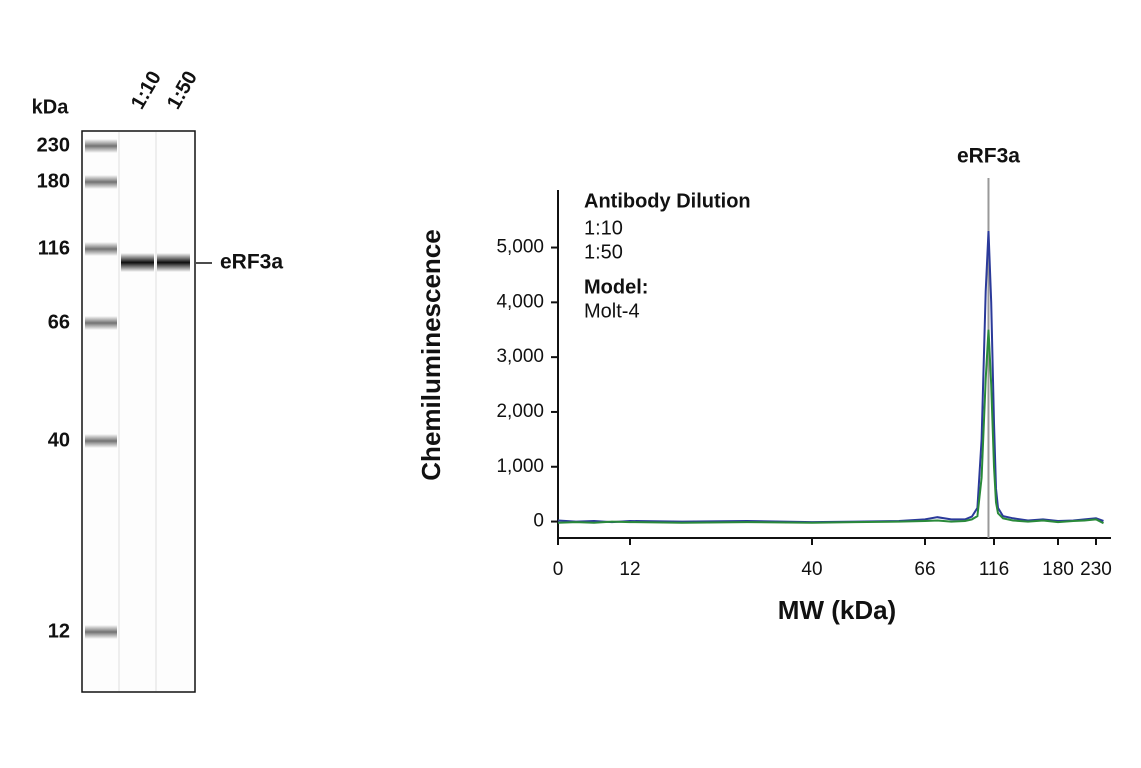 The image size is (1141, 768). Describe the element at coordinates (182, 90) in the screenshot. I see `lane-label: 1:50` at that location.